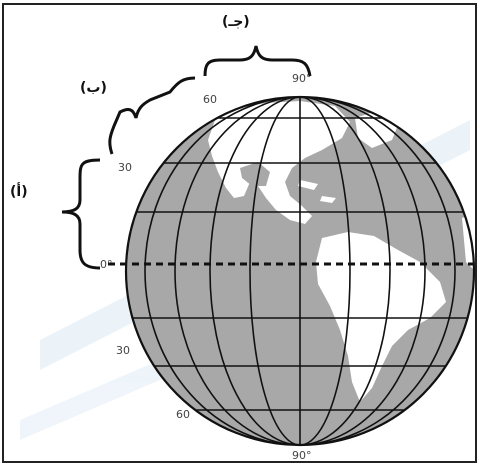 The height and width of the screenshot is (466, 480). What do you see at coordinates (55, 214) in the screenshot?
I see `bracket-a: (أ)` at bounding box center [55, 214].